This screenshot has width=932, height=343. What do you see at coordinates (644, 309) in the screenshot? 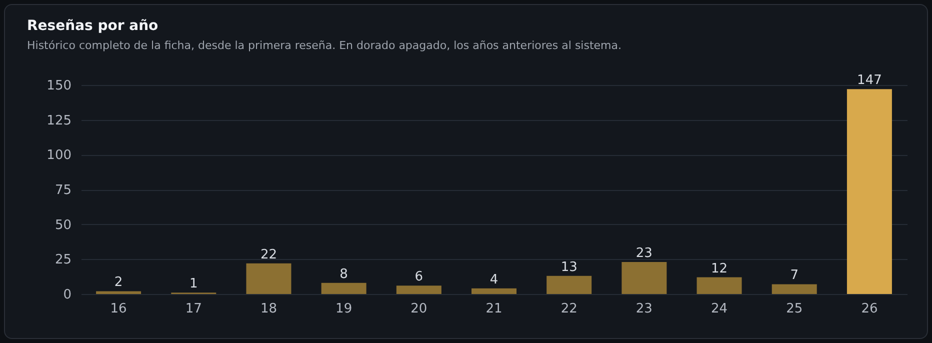
I see `x-tick-label: 23` at bounding box center [644, 309].